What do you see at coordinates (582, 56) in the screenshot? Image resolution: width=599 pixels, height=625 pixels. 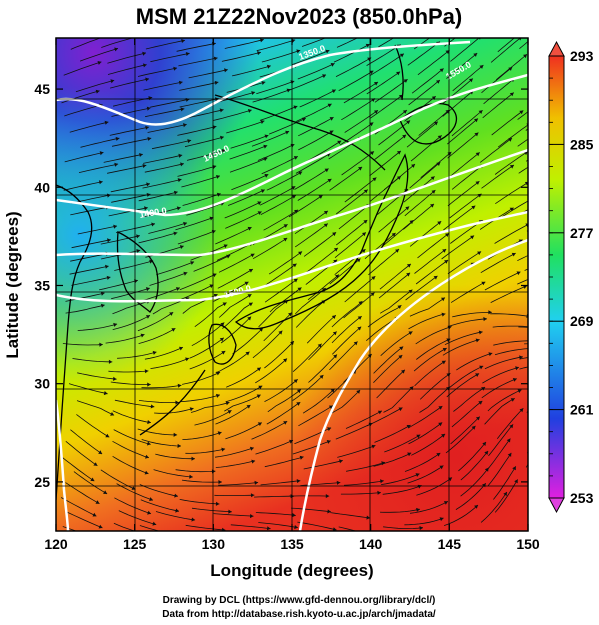 I see `colorbar-tick-label: 293` at bounding box center [582, 56].